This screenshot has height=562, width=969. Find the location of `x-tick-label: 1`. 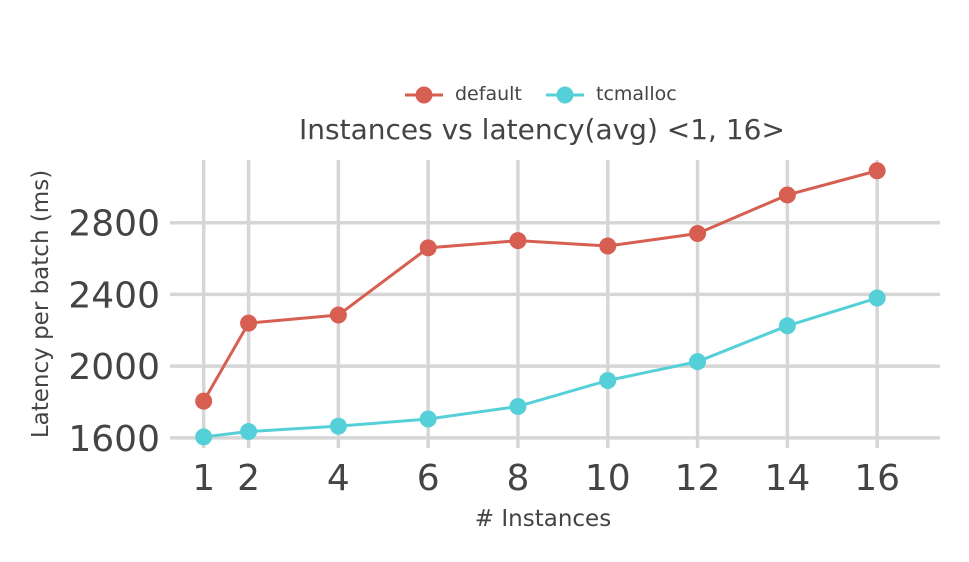

x-tick-label: 1 is located at coordinates (203, 478).